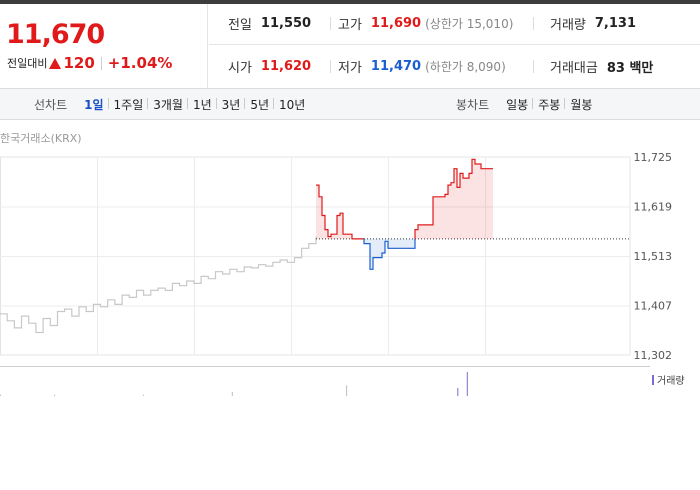  I want to click on y-tick-label: 11,725, so click(653, 157).